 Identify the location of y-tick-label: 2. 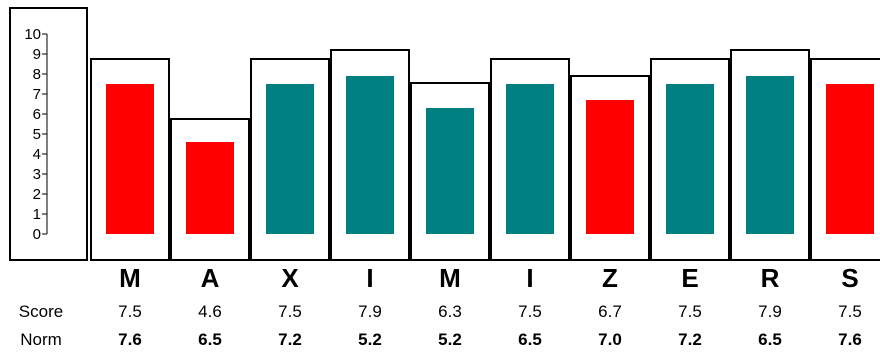
(37, 194).